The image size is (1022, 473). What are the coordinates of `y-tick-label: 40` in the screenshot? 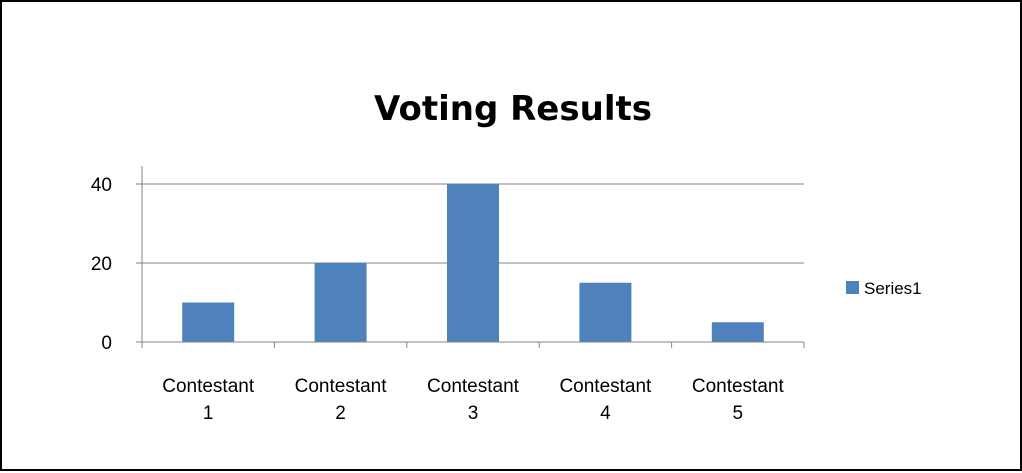 It's located at (101, 185).